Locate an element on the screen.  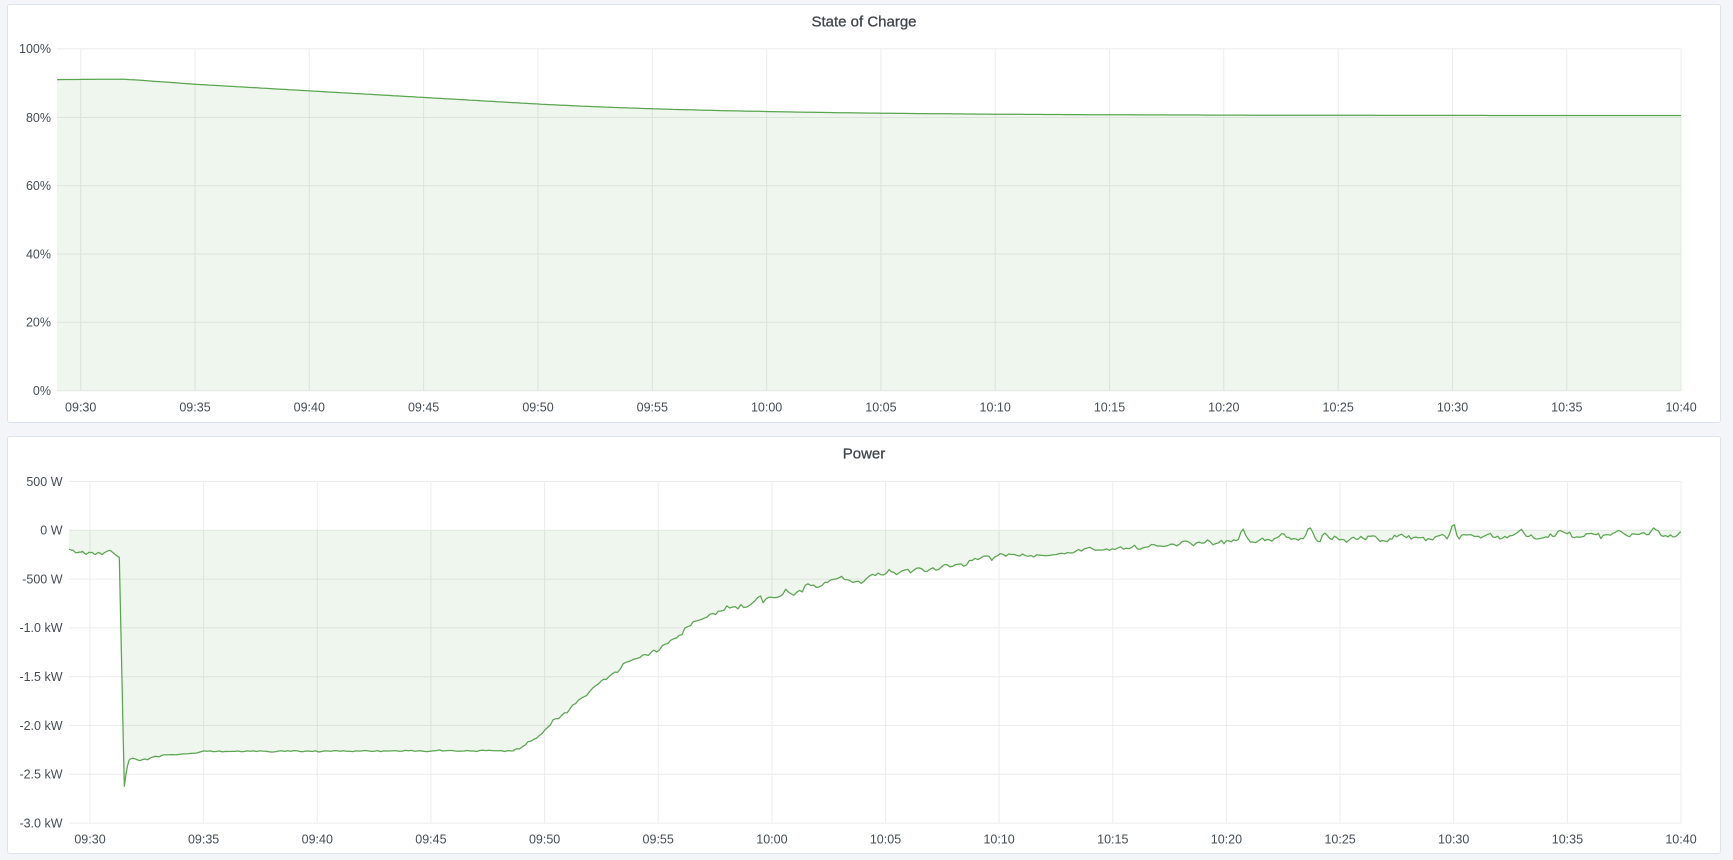
svg-text: 0 W is located at coordinates (51, 531).